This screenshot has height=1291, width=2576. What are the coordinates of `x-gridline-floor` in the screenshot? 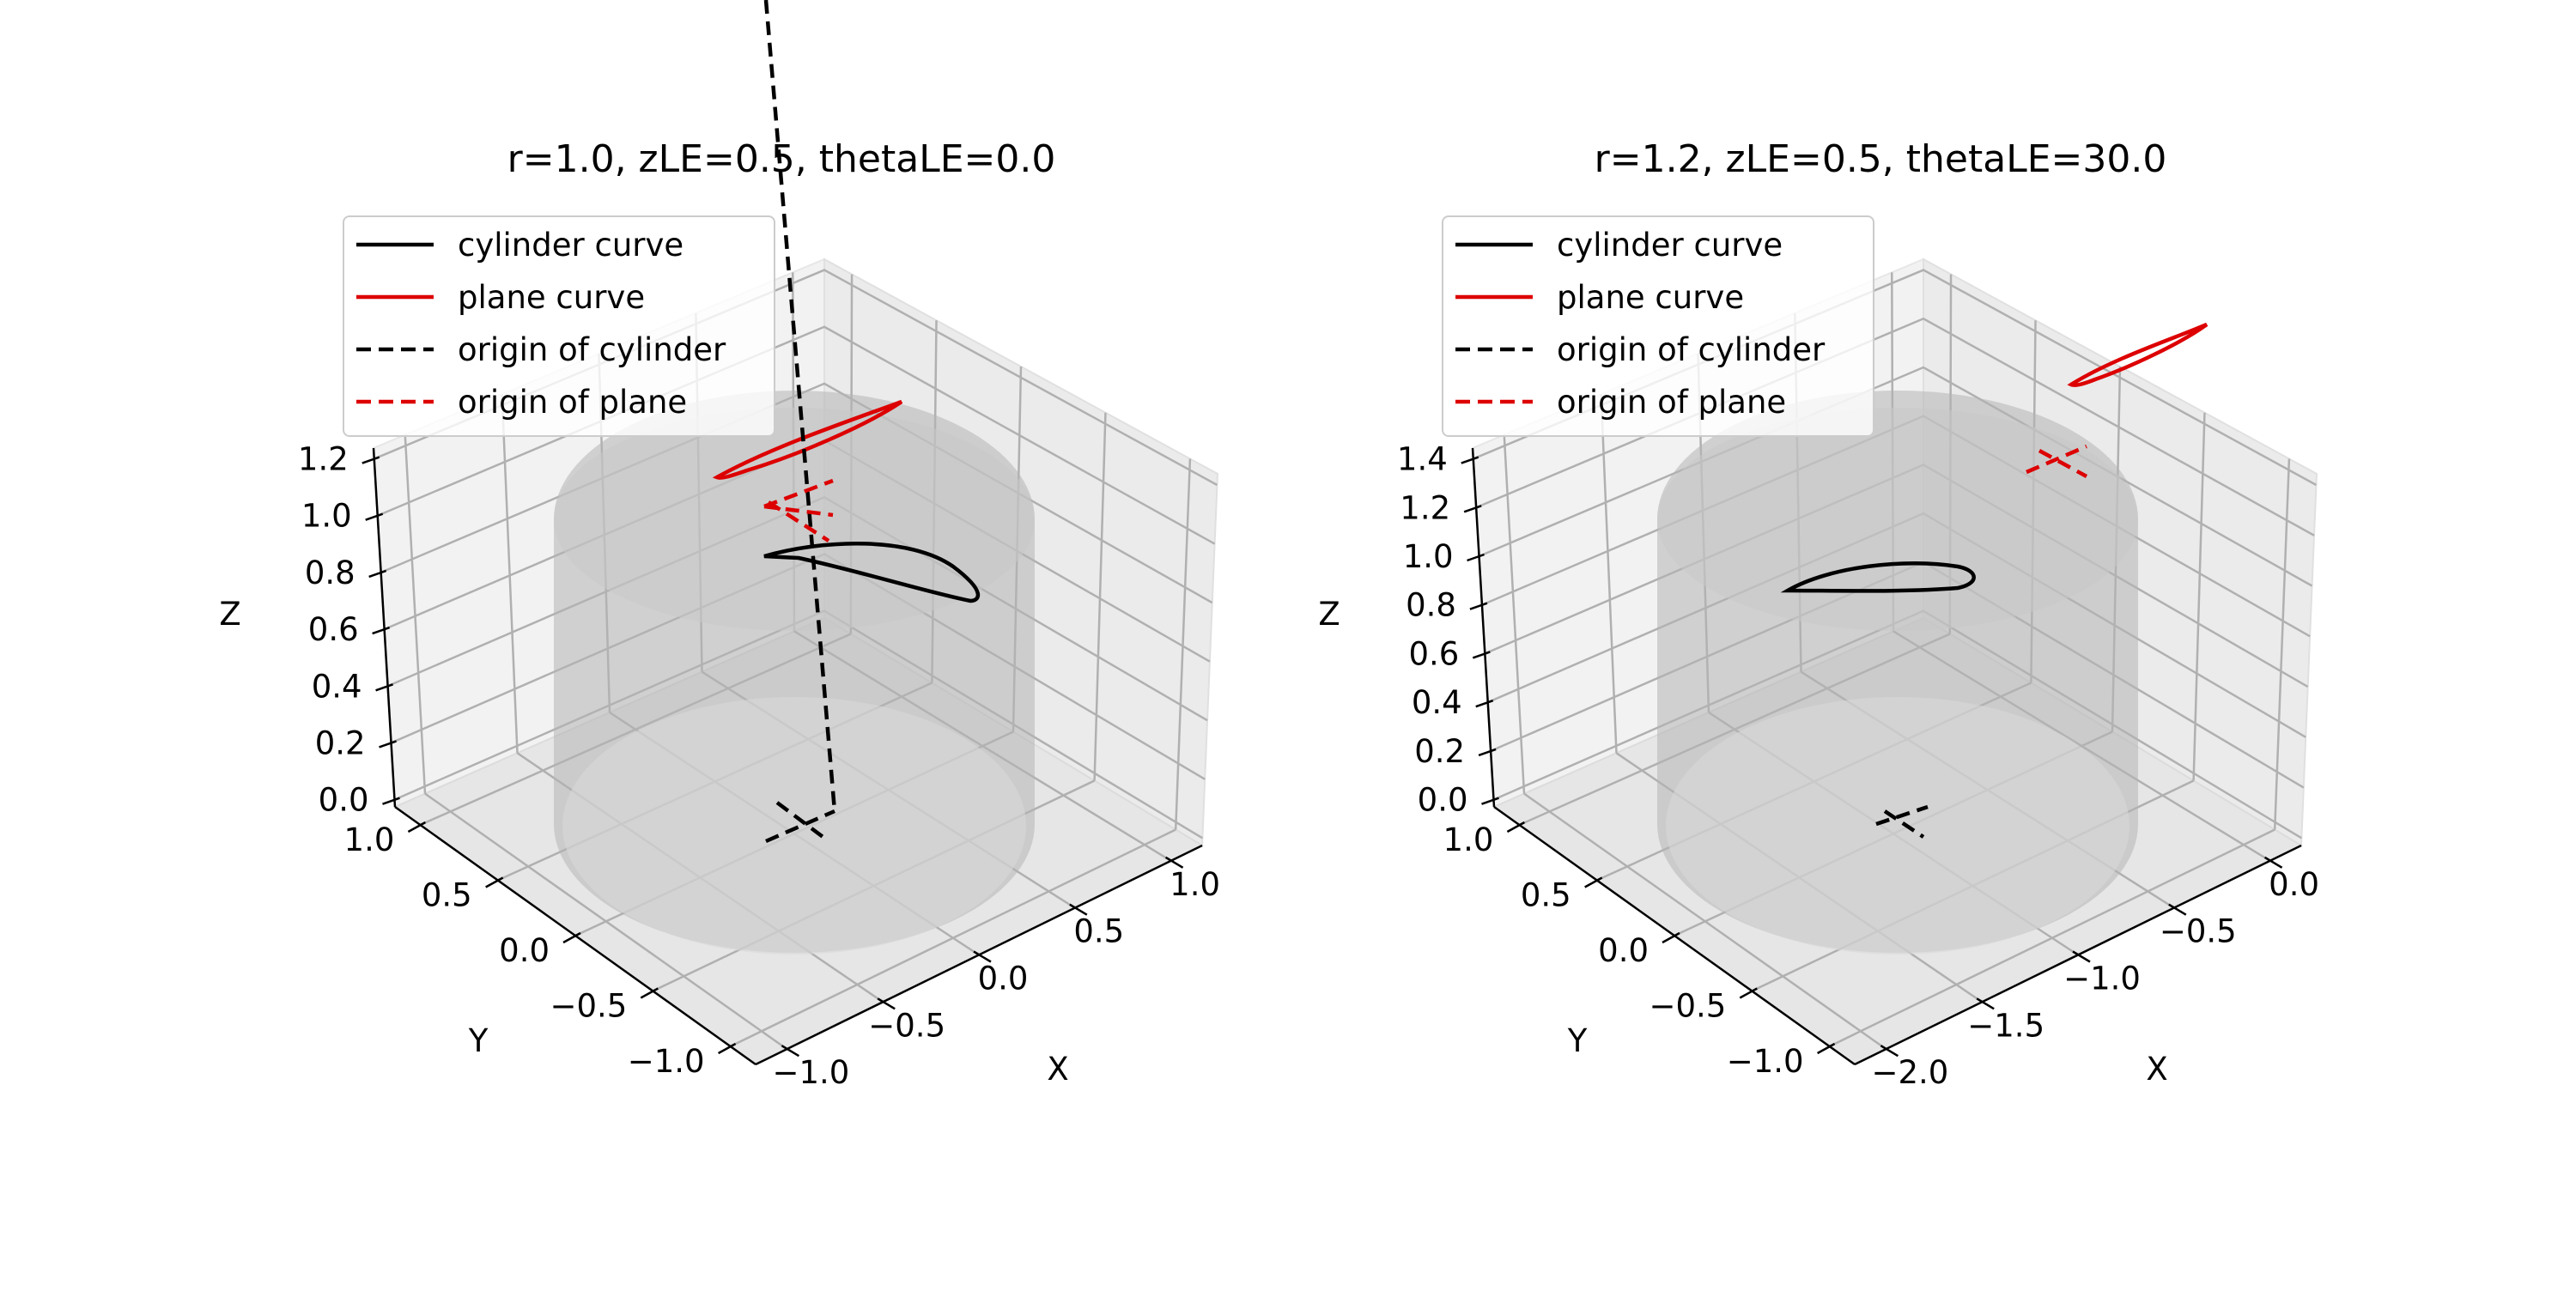 It's located at (1705, 922).